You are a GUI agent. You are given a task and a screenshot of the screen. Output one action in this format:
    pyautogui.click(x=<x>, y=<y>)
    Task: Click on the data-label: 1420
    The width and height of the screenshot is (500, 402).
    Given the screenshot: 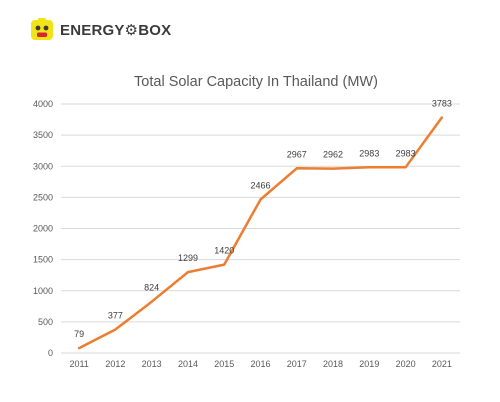 What is the action you would take?
    pyautogui.click(x=224, y=251)
    